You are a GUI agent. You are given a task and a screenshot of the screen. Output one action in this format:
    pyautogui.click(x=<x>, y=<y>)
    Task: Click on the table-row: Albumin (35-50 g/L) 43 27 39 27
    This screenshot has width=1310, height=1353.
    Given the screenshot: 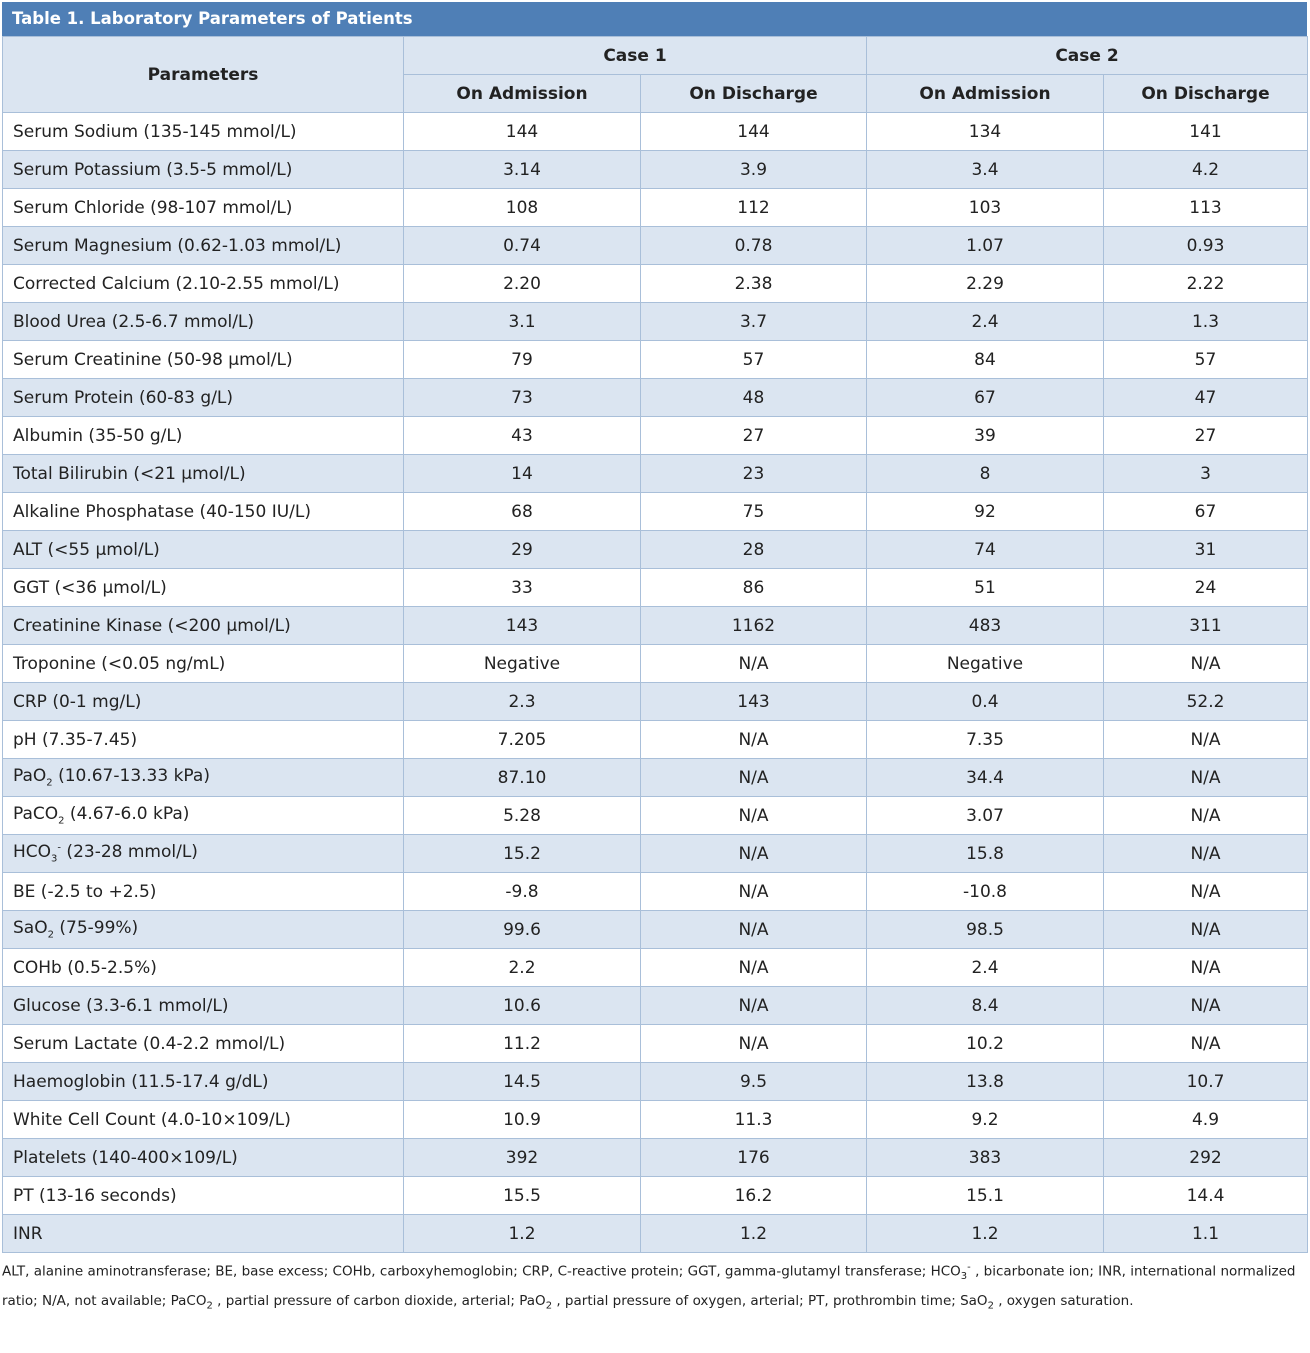 What is the action you would take?
    pyautogui.click(x=655, y=435)
    